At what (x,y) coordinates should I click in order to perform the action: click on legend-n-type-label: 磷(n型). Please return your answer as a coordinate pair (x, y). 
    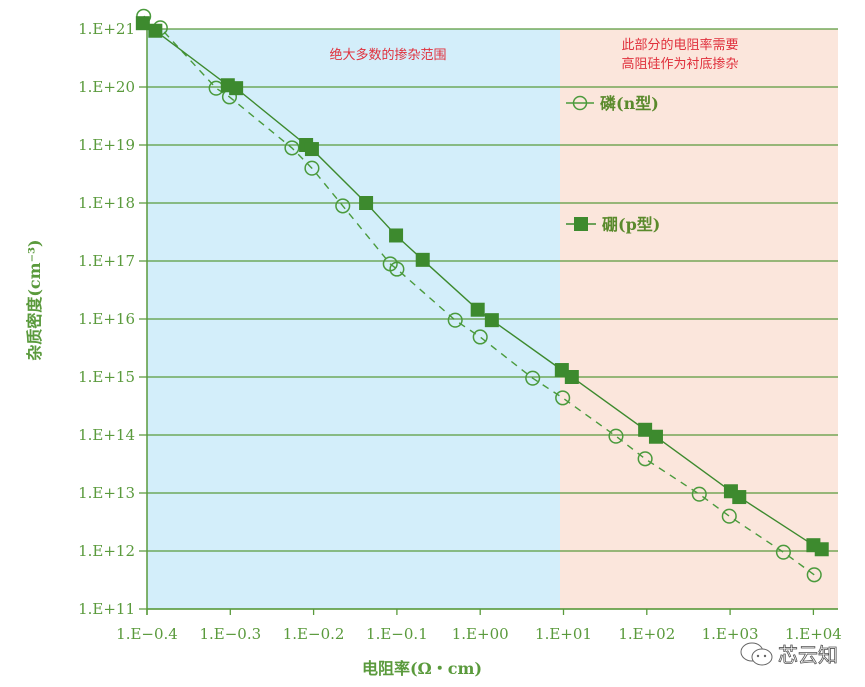
    Looking at the image, I should click on (629, 103).